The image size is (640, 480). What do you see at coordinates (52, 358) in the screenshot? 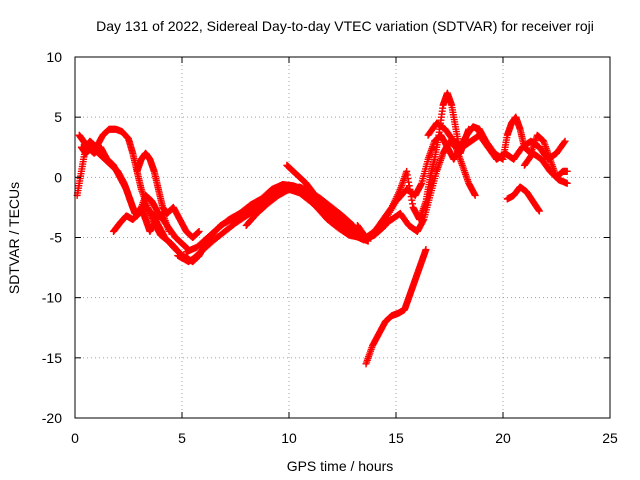
I see `y-tick-label: -15` at bounding box center [52, 358].